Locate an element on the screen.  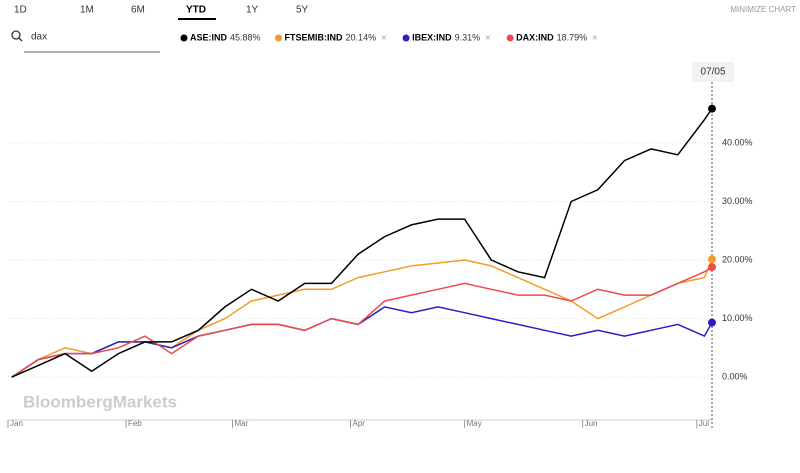
x-tick-label: Jan is located at coordinates (16, 423).